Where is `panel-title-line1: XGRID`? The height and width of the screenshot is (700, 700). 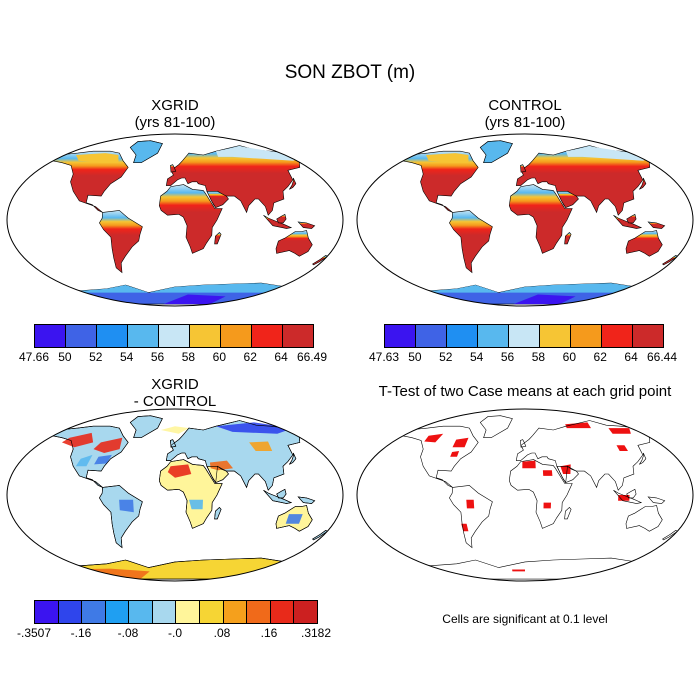 panel-title-line1: XGRID is located at coordinates (175, 384).